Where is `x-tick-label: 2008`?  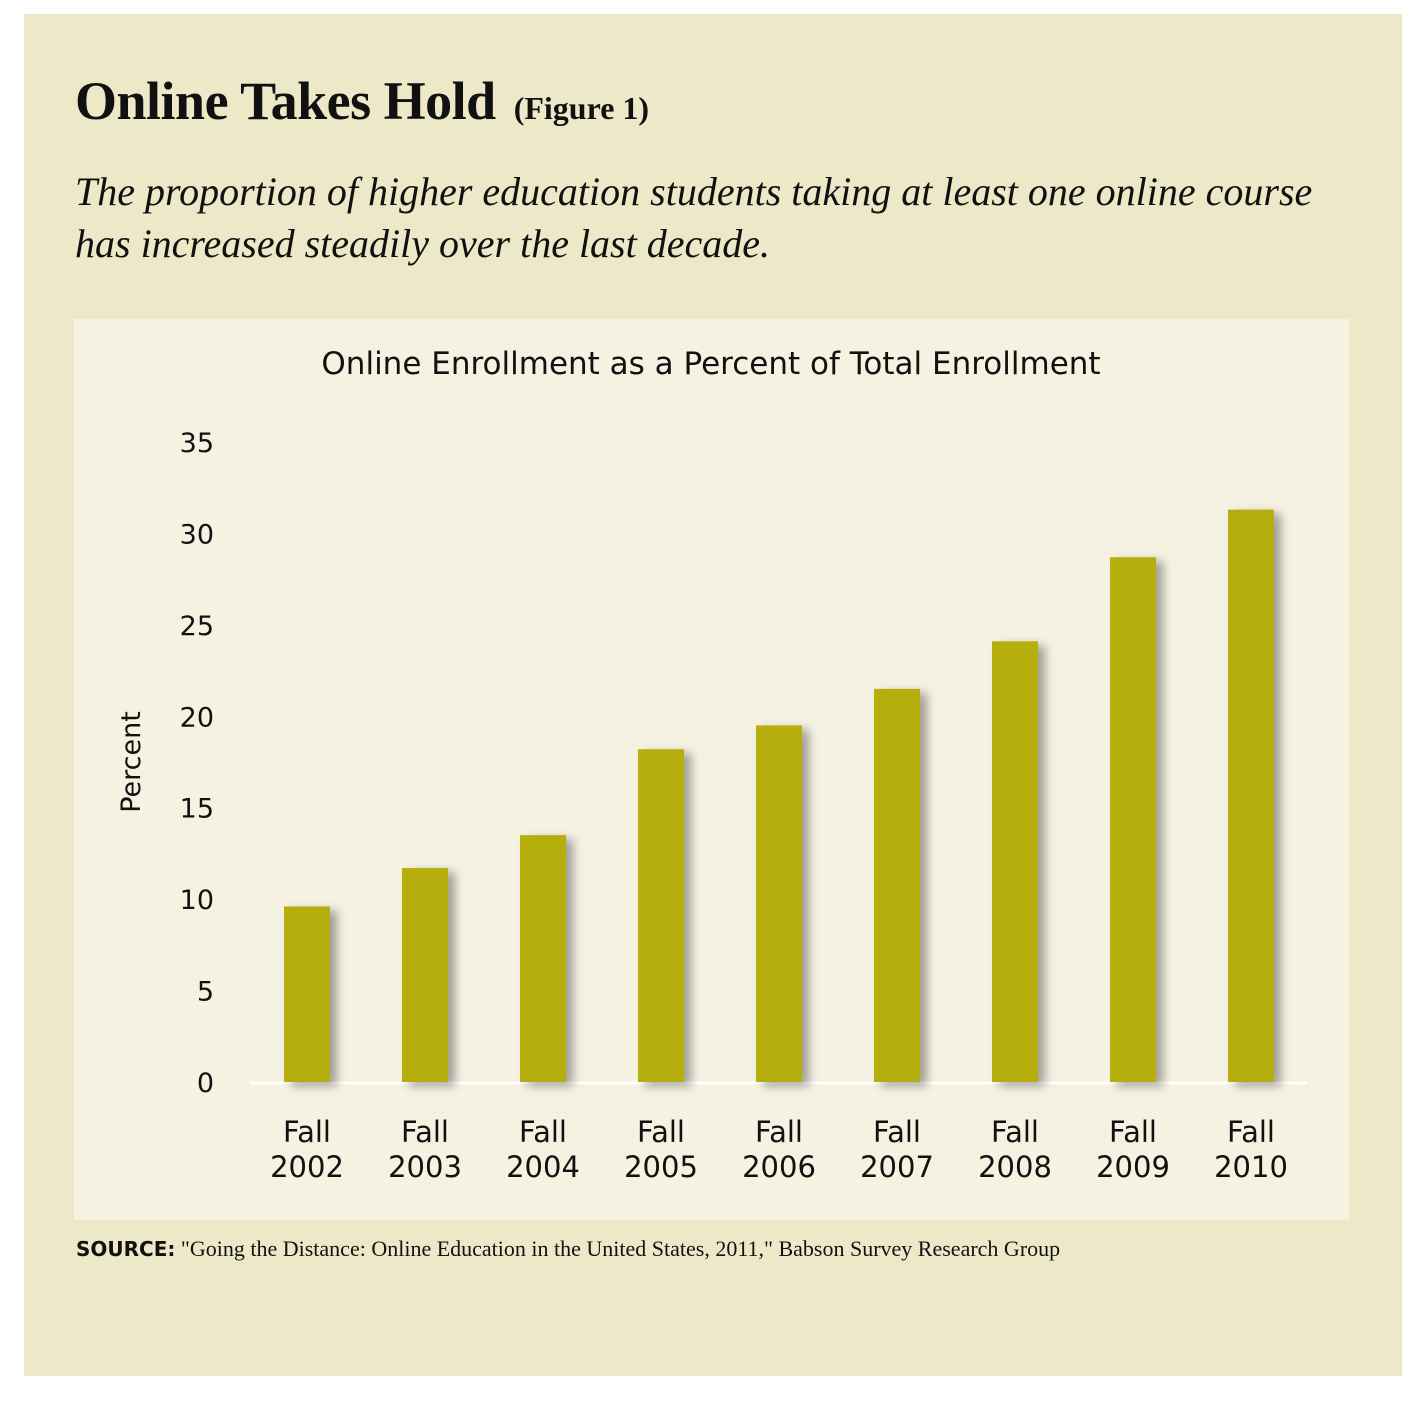 x-tick-label: 2008 is located at coordinates (1015, 1167).